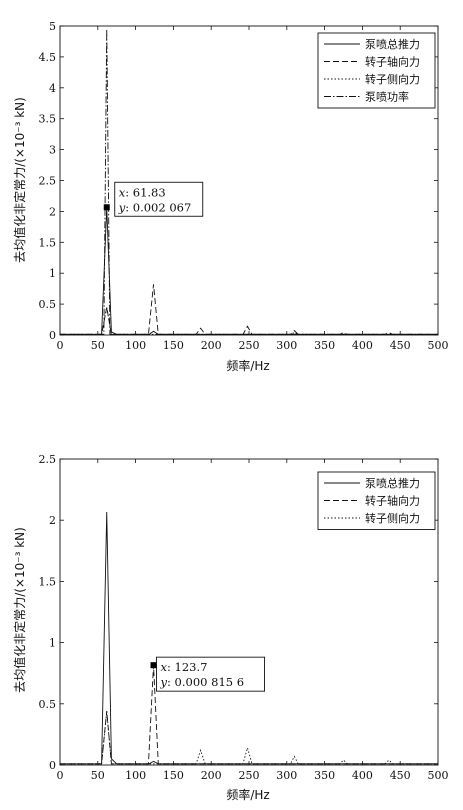 This screenshot has width=463, height=810. Describe the element at coordinates (19, 180) in the screenshot. I see `chart-top-y-label: 去均值化非定常力/(×10⁻³ kN)` at that location.